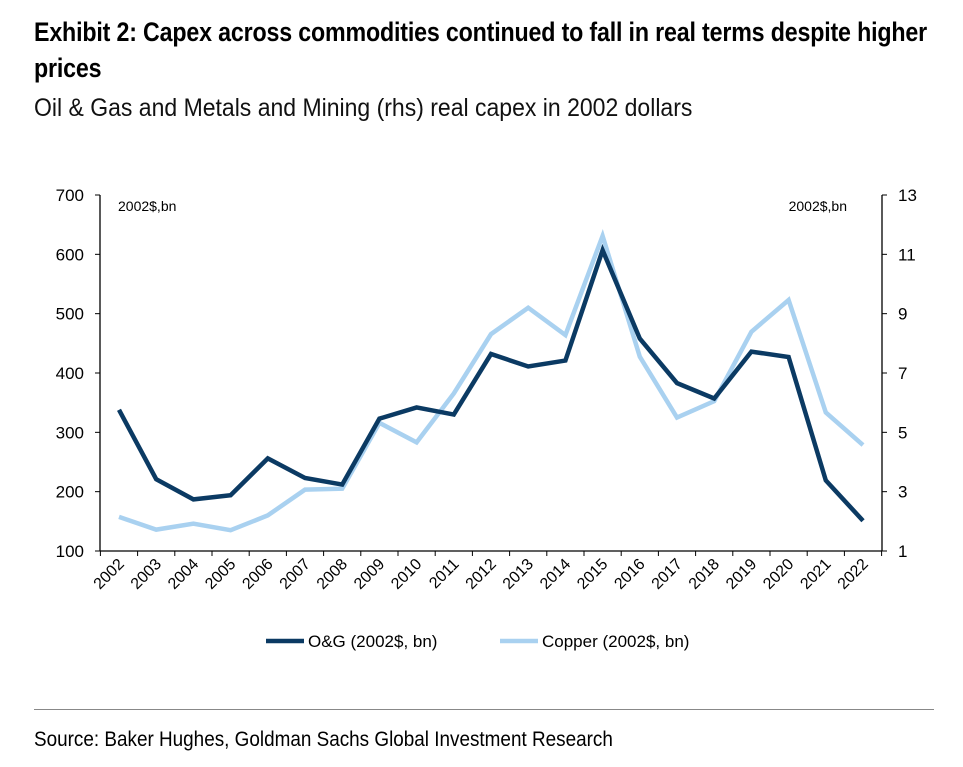 The image size is (963, 767). Describe the element at coordinates (481, 574) in the screenshot. I see `x-tick-label: 2012` at that location.